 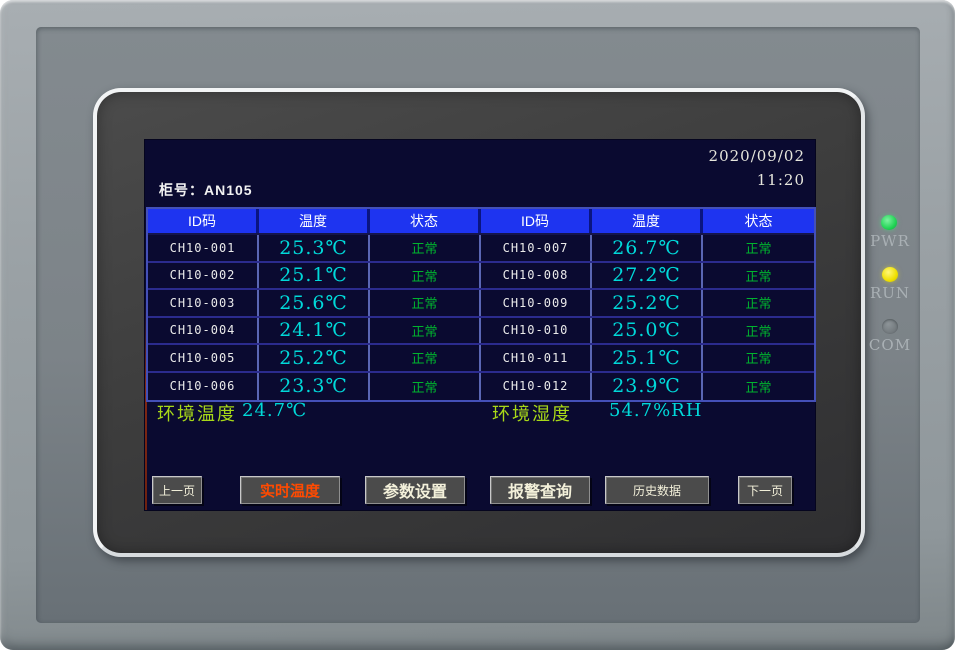 I want to click on channel-id: CH10-008, so click(x=536, y=275).